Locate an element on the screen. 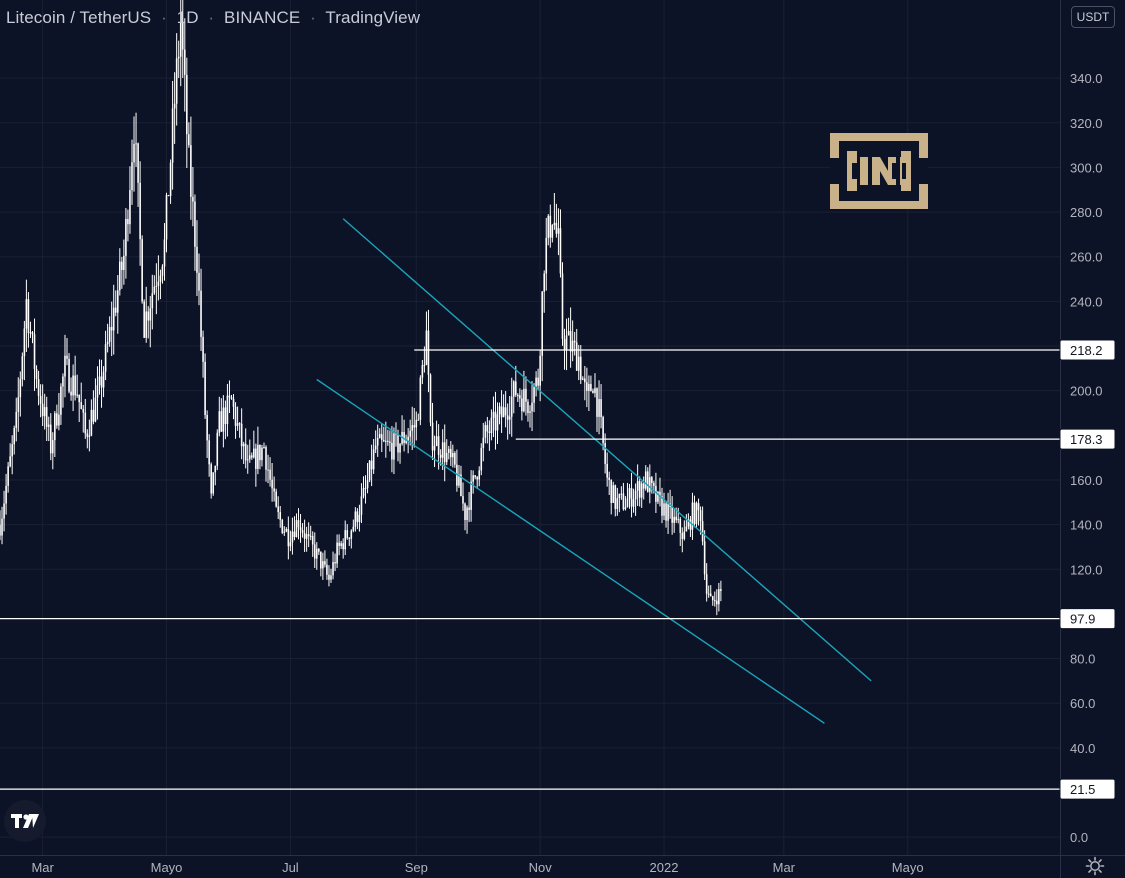 The width and height of the screenshot is (1125, 878). currency-button: USDT is located at coordinates (1093, 17).